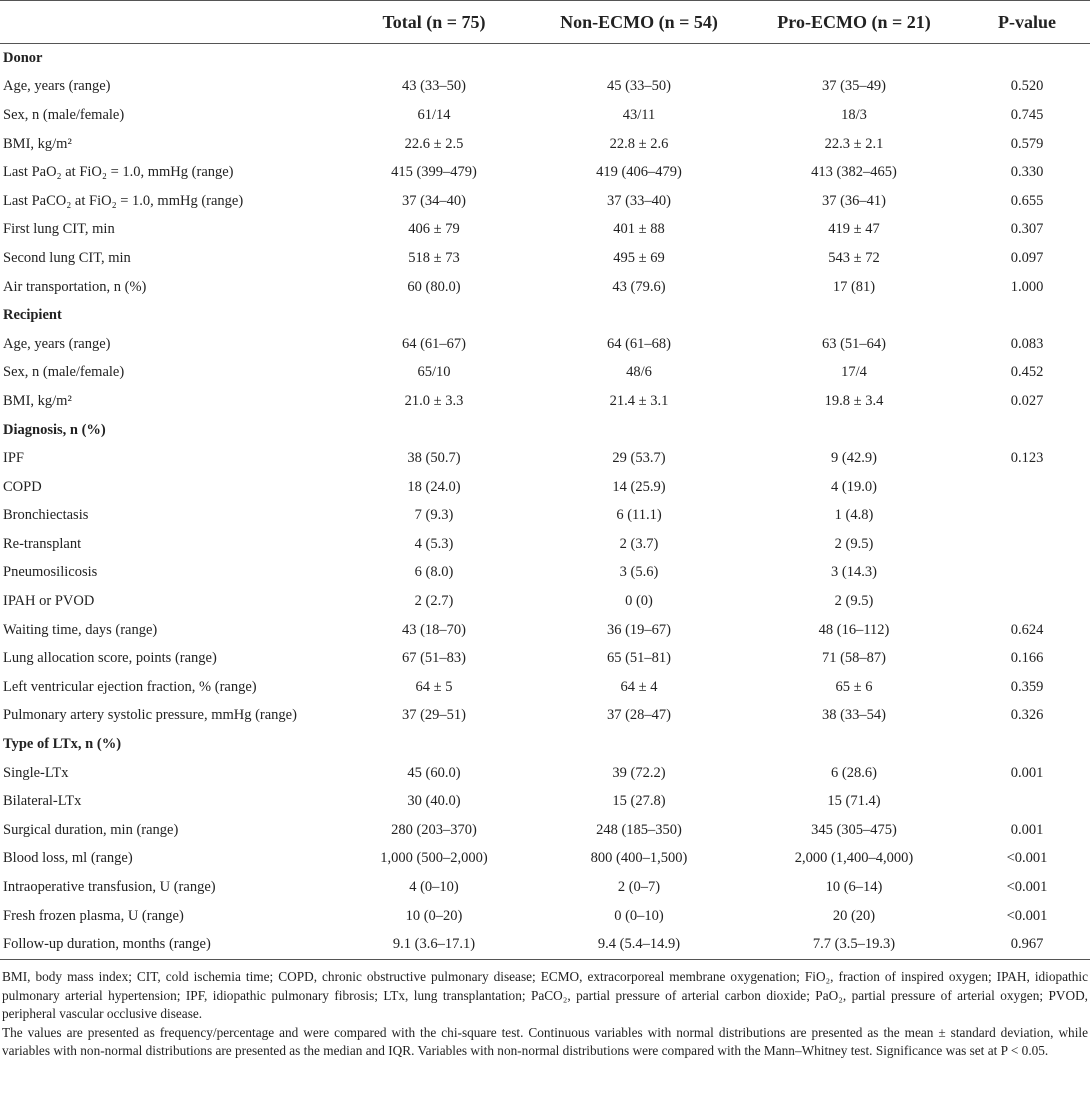  Describe the element at coordinates (639, 200) in the screenshot. I see `cell: 37 (33–40)` at that location.